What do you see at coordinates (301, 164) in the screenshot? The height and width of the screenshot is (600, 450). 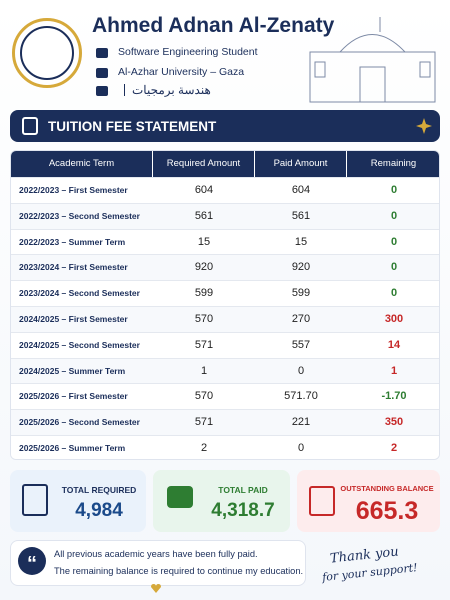 I see `column-header: Paid Amount` at bounding box center [301, 164].